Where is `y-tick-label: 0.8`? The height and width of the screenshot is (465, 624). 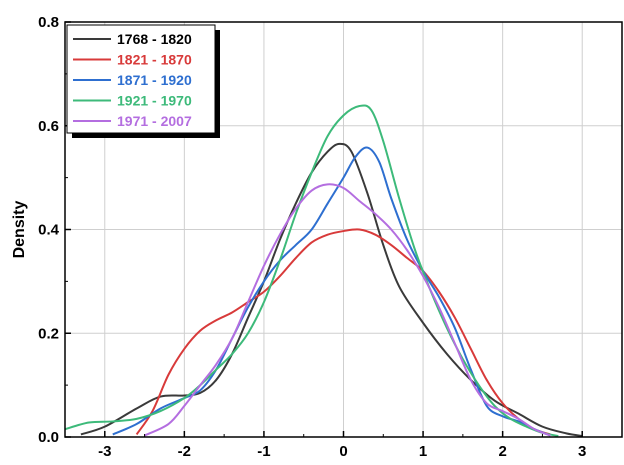 y-tick-label: 0.8 is located at coordinates (48, 22).